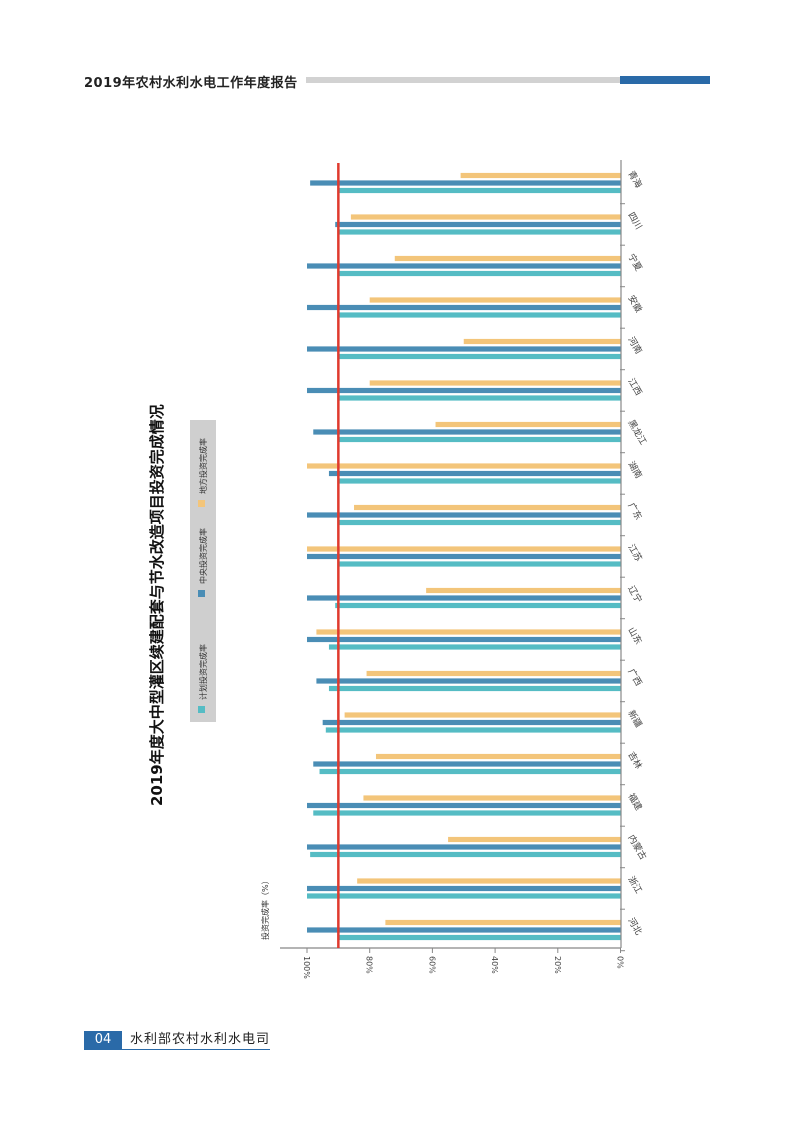 The height and width of the screenshot is (1122, 793). Describe the element at coordinates (494, 965) in the screenshot. I see `value-tick-label: 40%` at that location.